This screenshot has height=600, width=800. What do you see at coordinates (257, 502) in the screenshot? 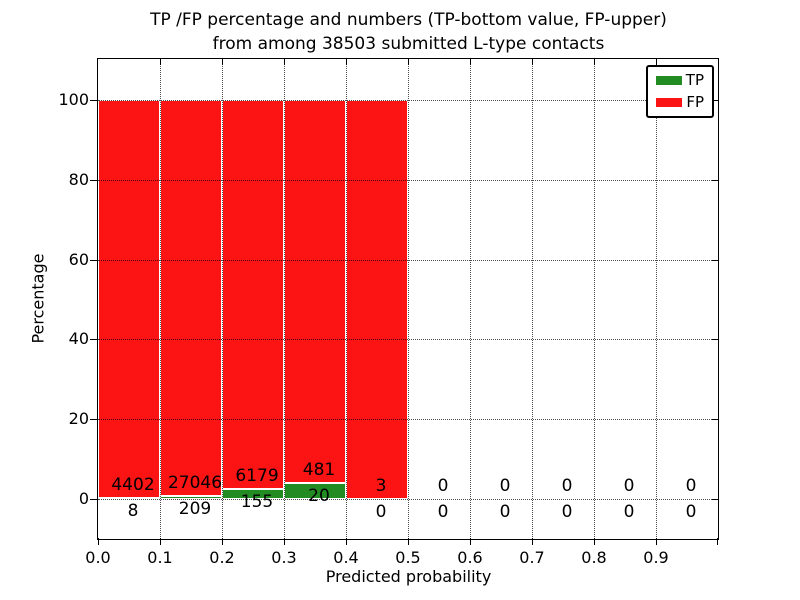
I see `tp-count-label: 155` at bounding box center [257, 502].